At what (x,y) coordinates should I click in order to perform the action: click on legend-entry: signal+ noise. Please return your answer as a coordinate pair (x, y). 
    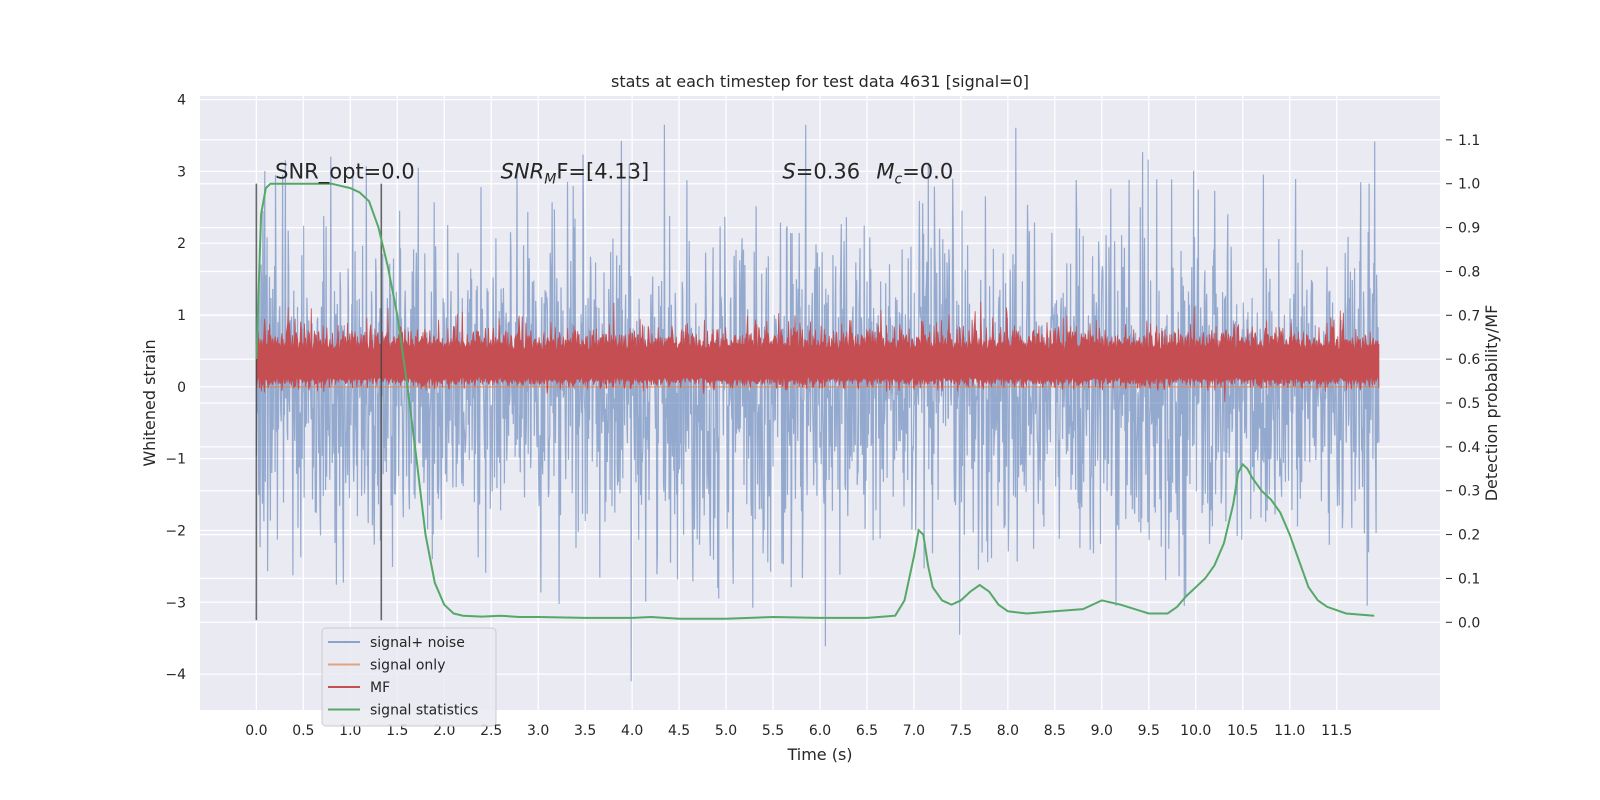
    Looking at the image, I should click on (417, 643).